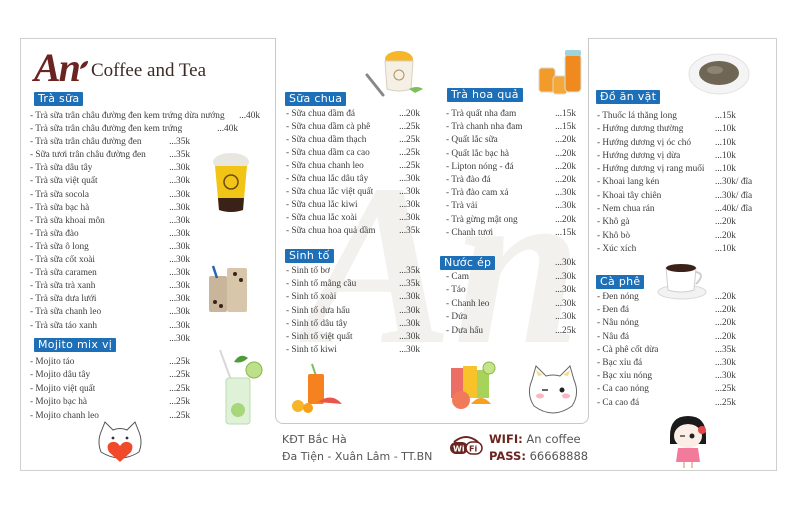 Image resolution: width=800 pixels, height=511 pixels. Describe the element at coordinates (83, 65) in the screenshot. I see `leaf-icon` at that location.